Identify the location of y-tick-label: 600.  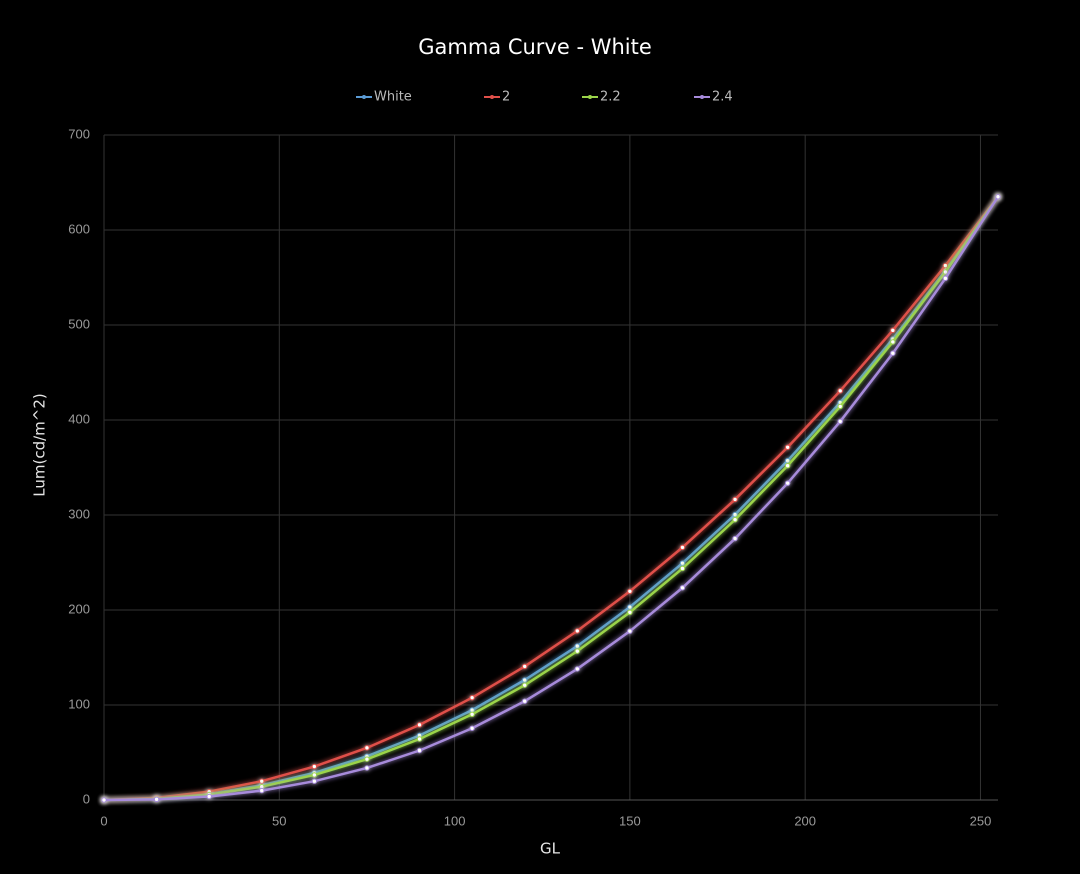
(79, 228).